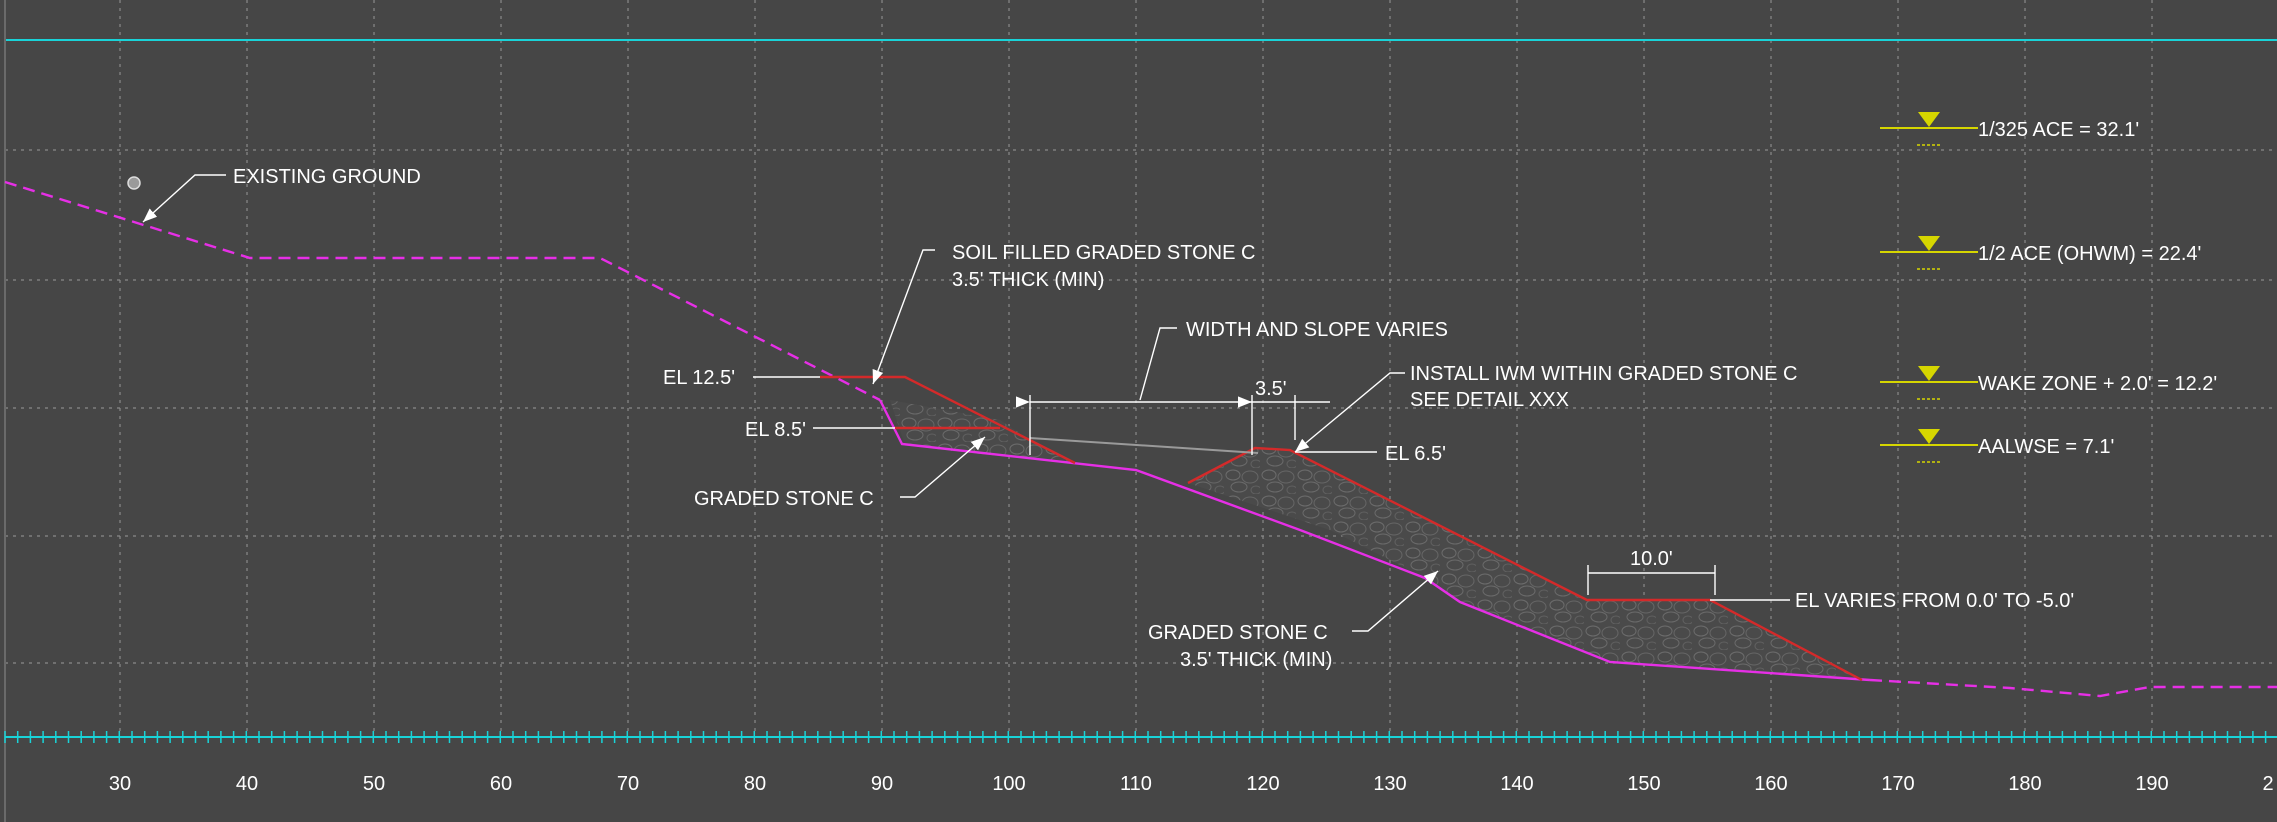 This screenshot has height=822, width=2277. Describe the element at coordinates (1603, 374) in the screenshot. I see `install-iwm-label-1: INSTALL IWM WITHIN GRADED STONE C` at that location.